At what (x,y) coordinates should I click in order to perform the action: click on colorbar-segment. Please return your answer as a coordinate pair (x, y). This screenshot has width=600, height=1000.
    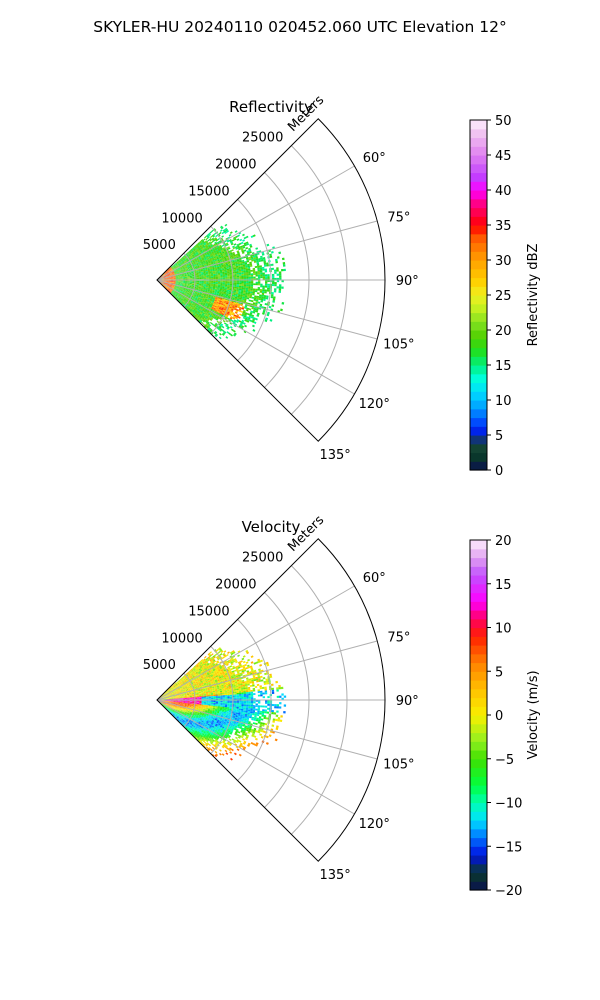
    Looking at the image, I should click on (478, 265).